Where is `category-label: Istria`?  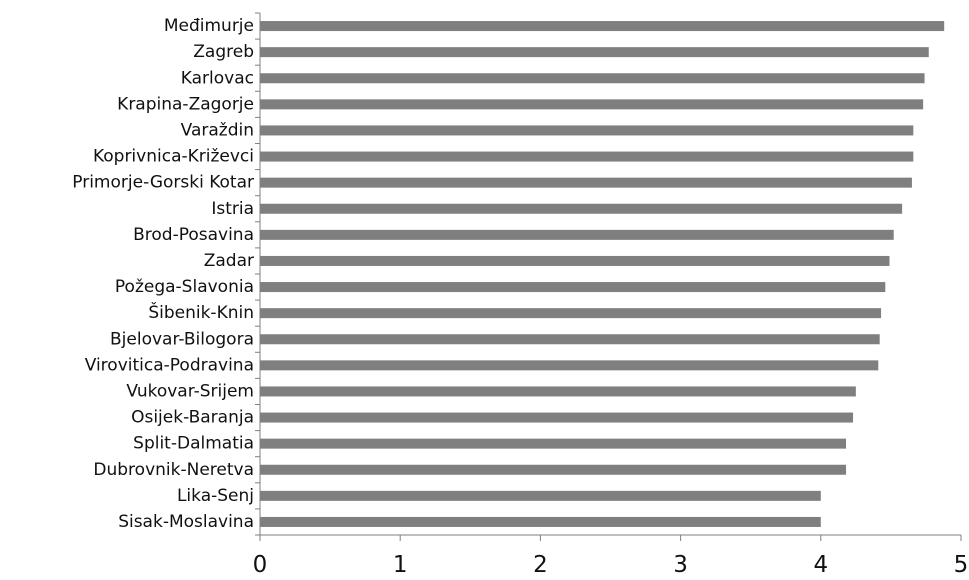 category-label: Istria is located at coordinates (232, 209).